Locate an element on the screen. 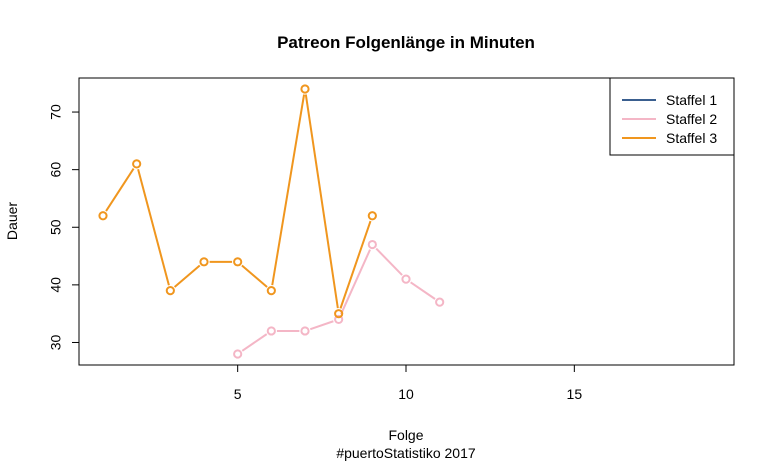  x-axis-label: Folge is located at coordinates (405, 435).